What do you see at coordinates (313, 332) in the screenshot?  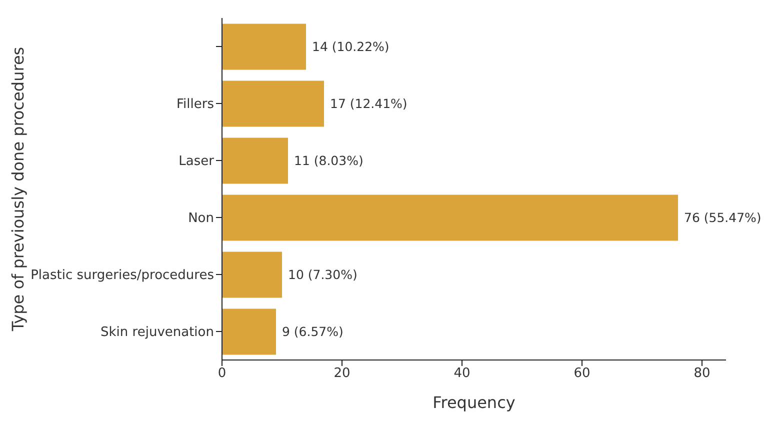 I see `data-label: 9 (6.57%)` at bounding box center [313, 332].